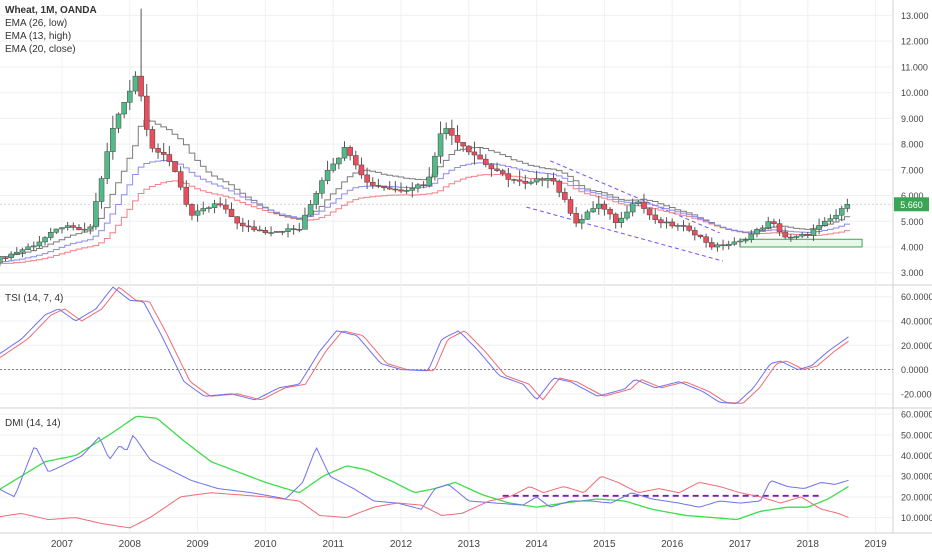 The width and height of the screenshot is (932, 555). What do you see at coordinates (469, 544) in the screenshot?
I see `x-tick-label: 2013` at bounding box center [469, 544].